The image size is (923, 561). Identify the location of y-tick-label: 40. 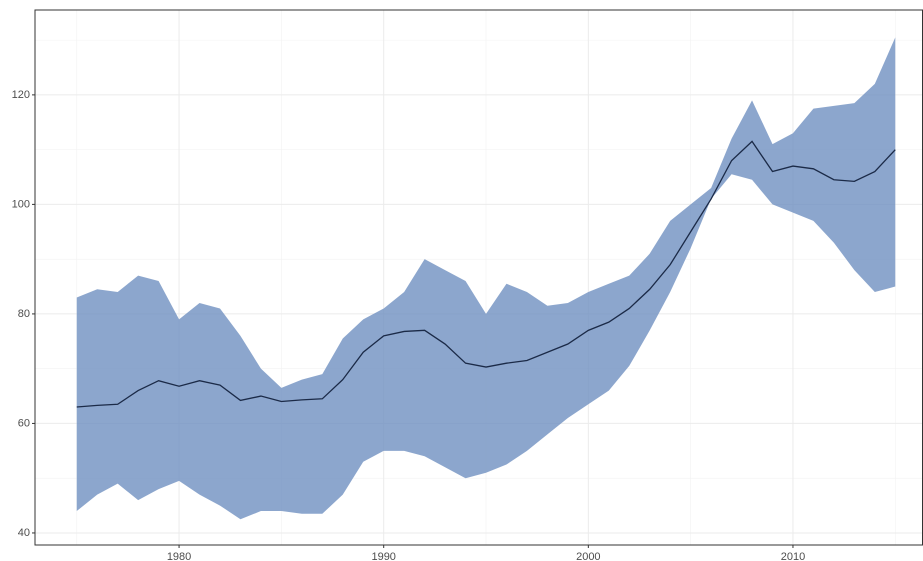
(24, 533).